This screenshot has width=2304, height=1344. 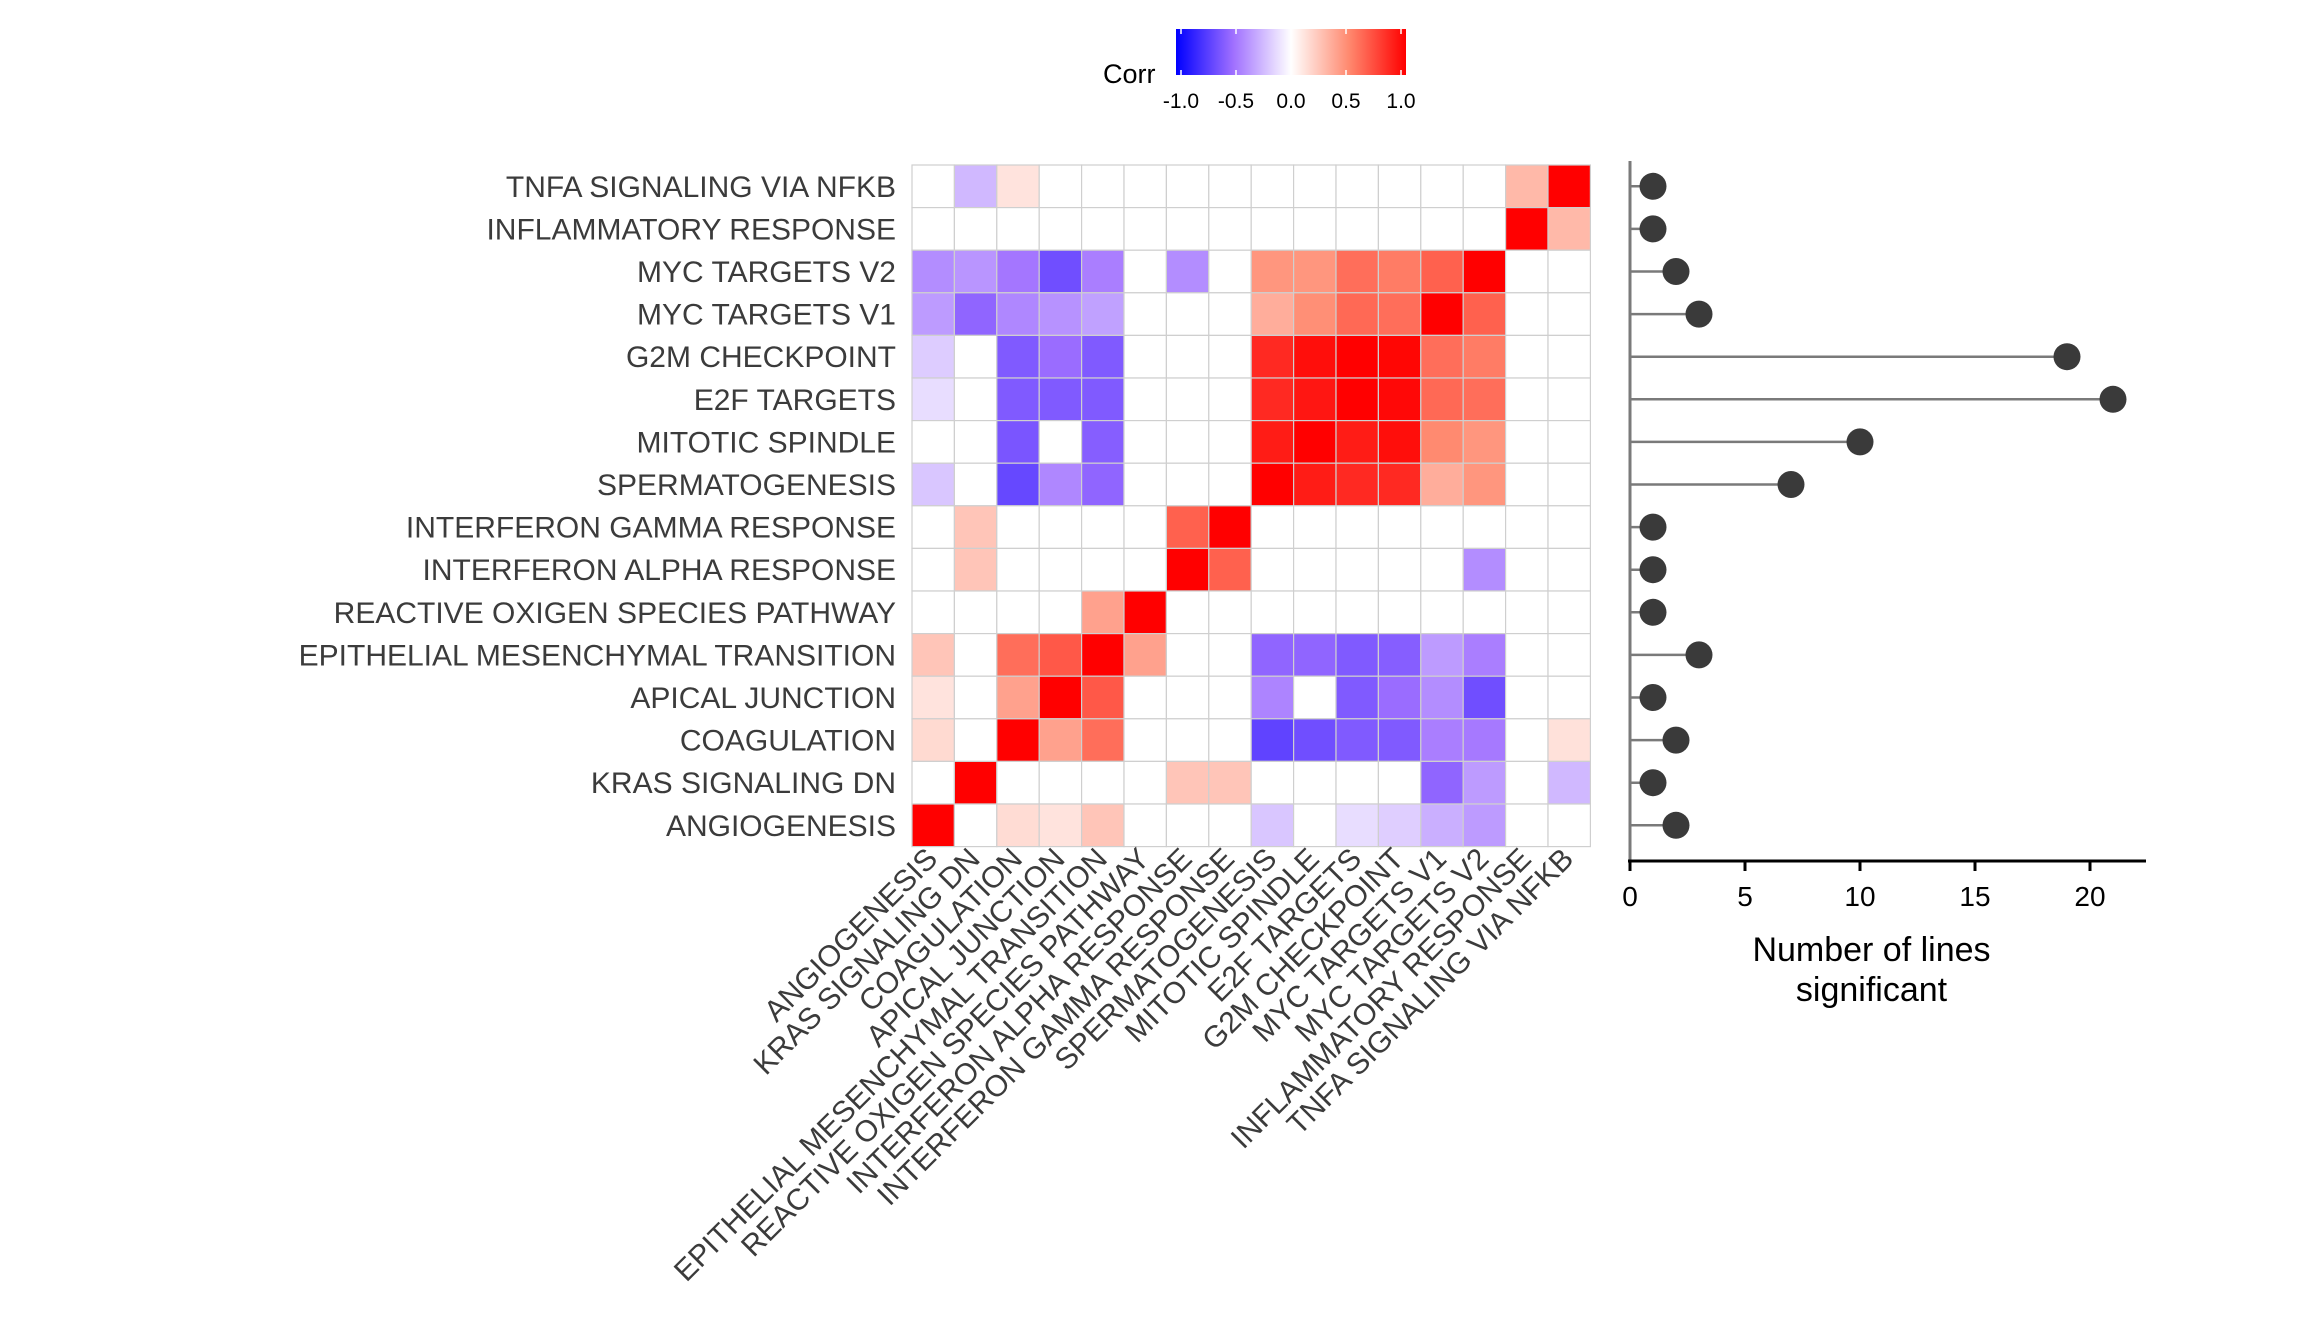 I want to click on row-label: MYC TARGETS V1, so click(x=766, y=315).